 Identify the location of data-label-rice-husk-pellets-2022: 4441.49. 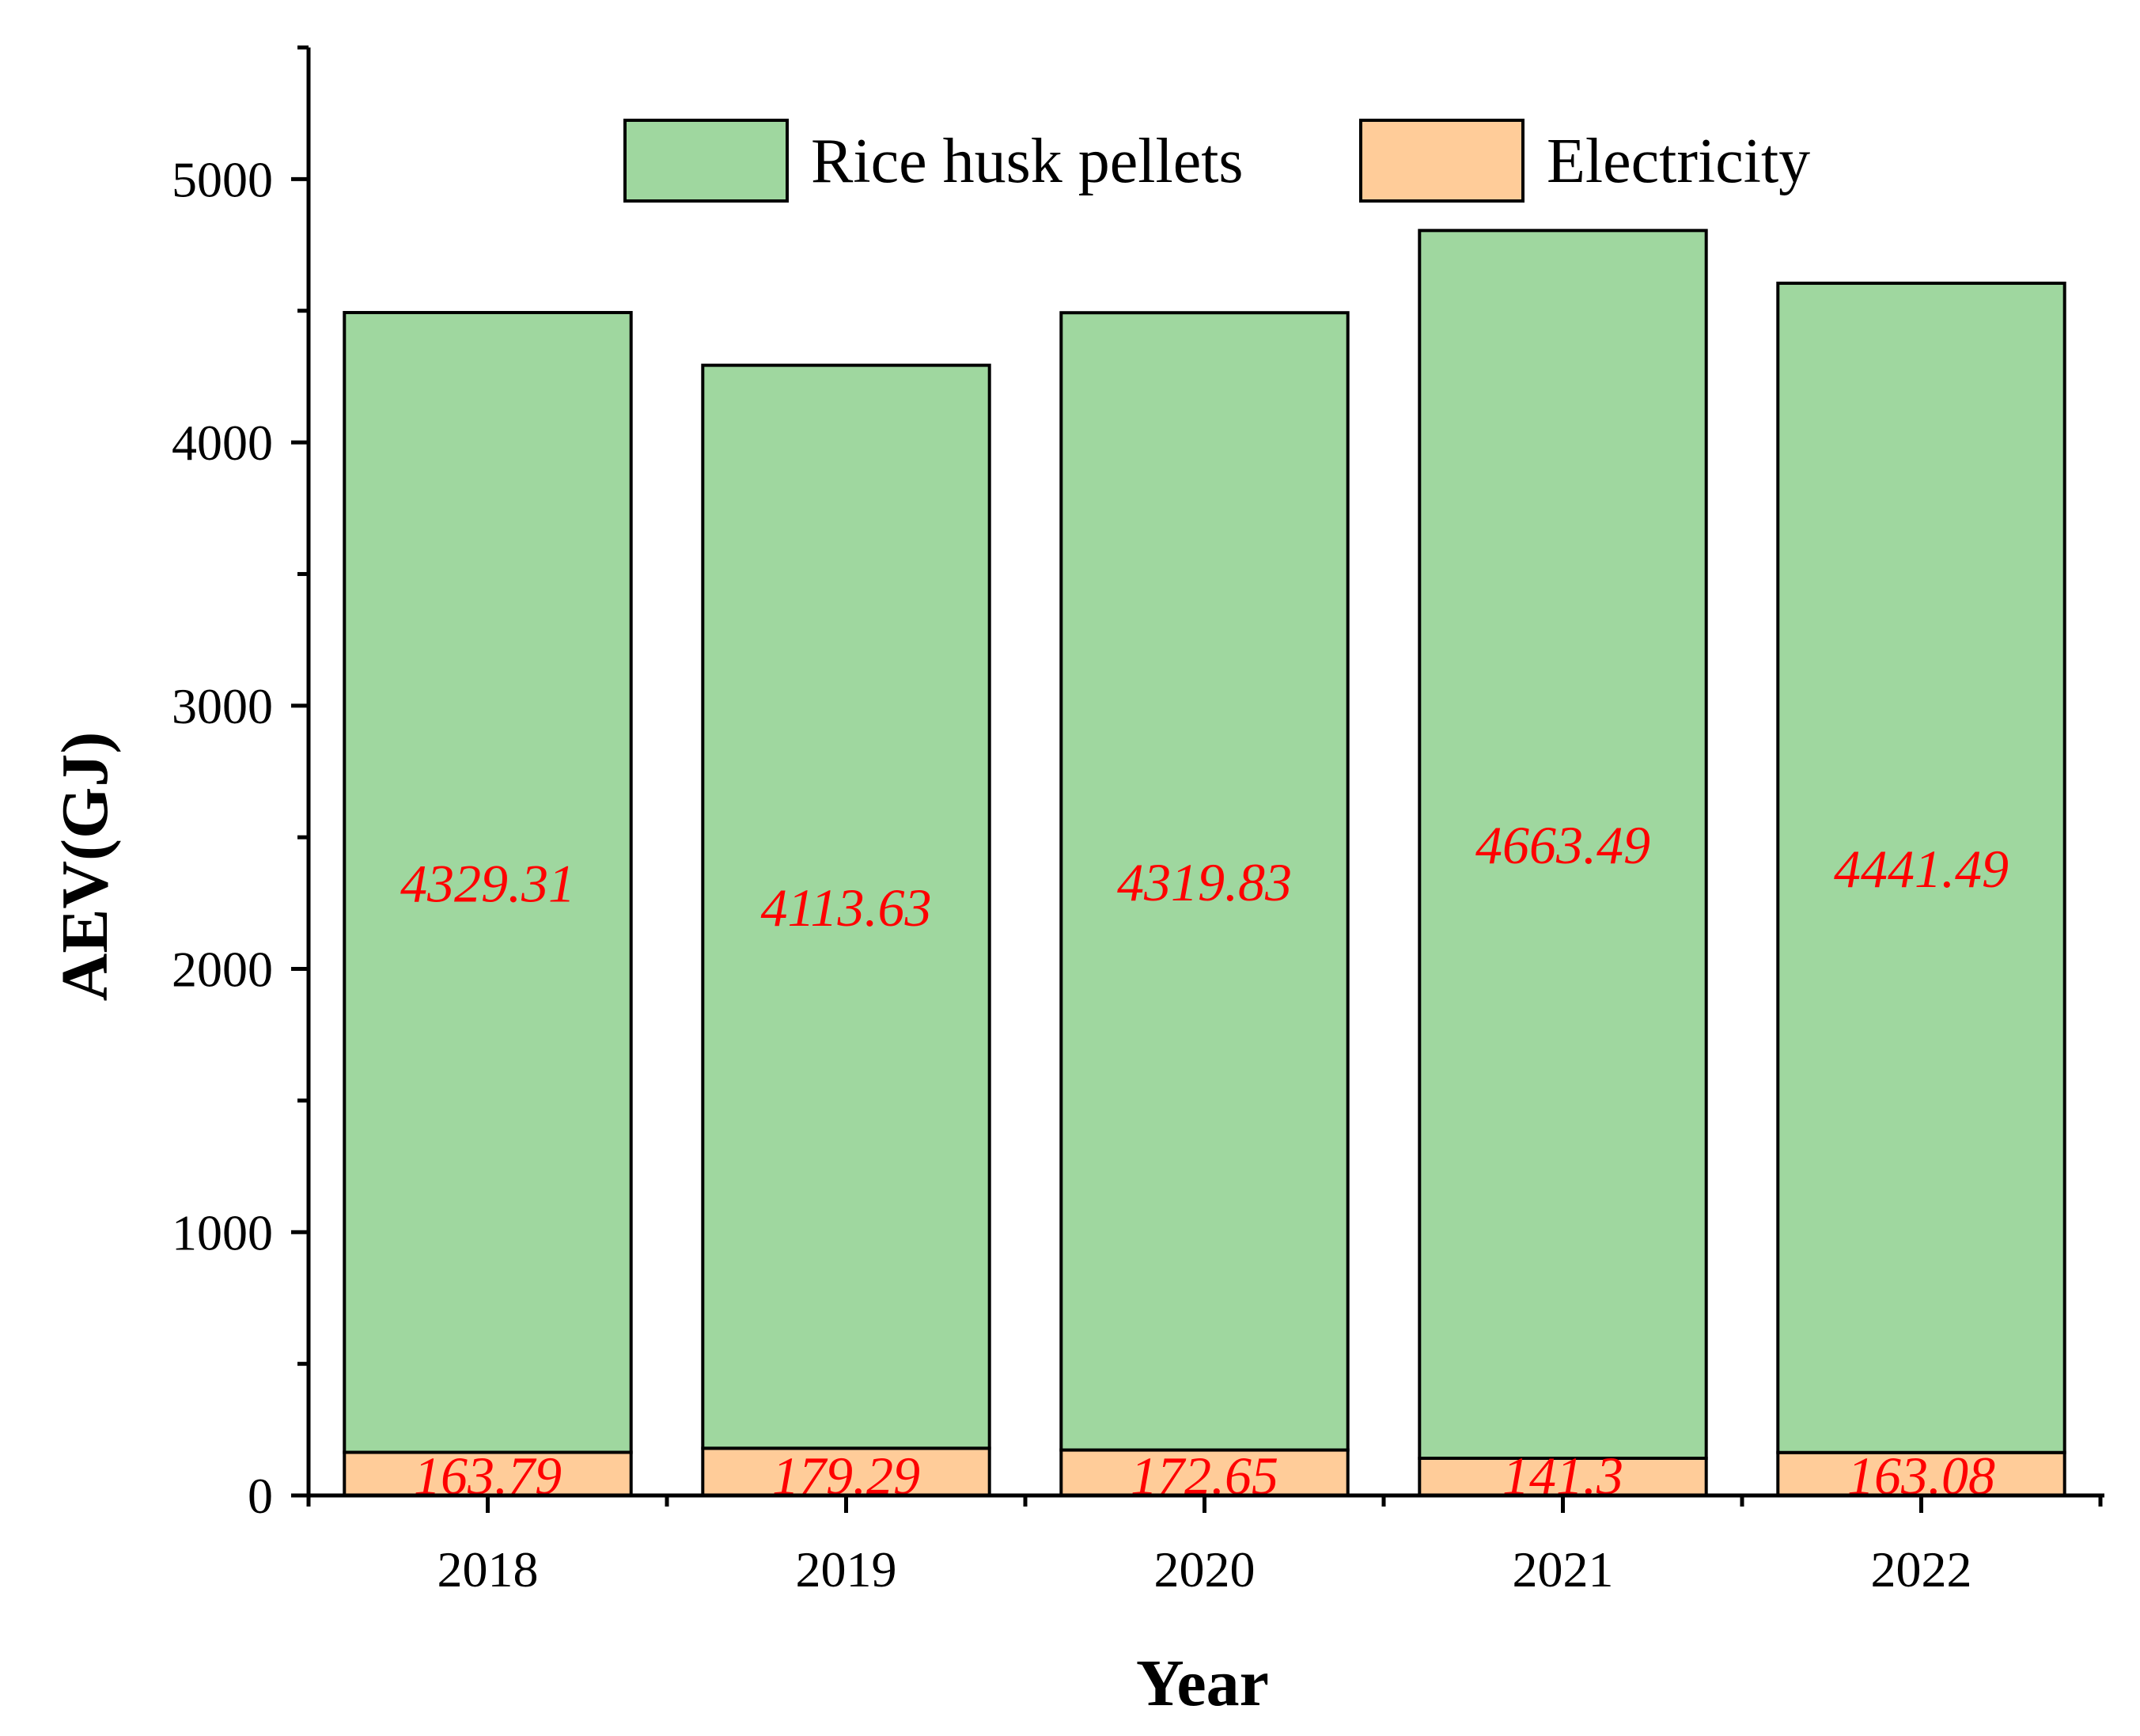
(1921, 869).